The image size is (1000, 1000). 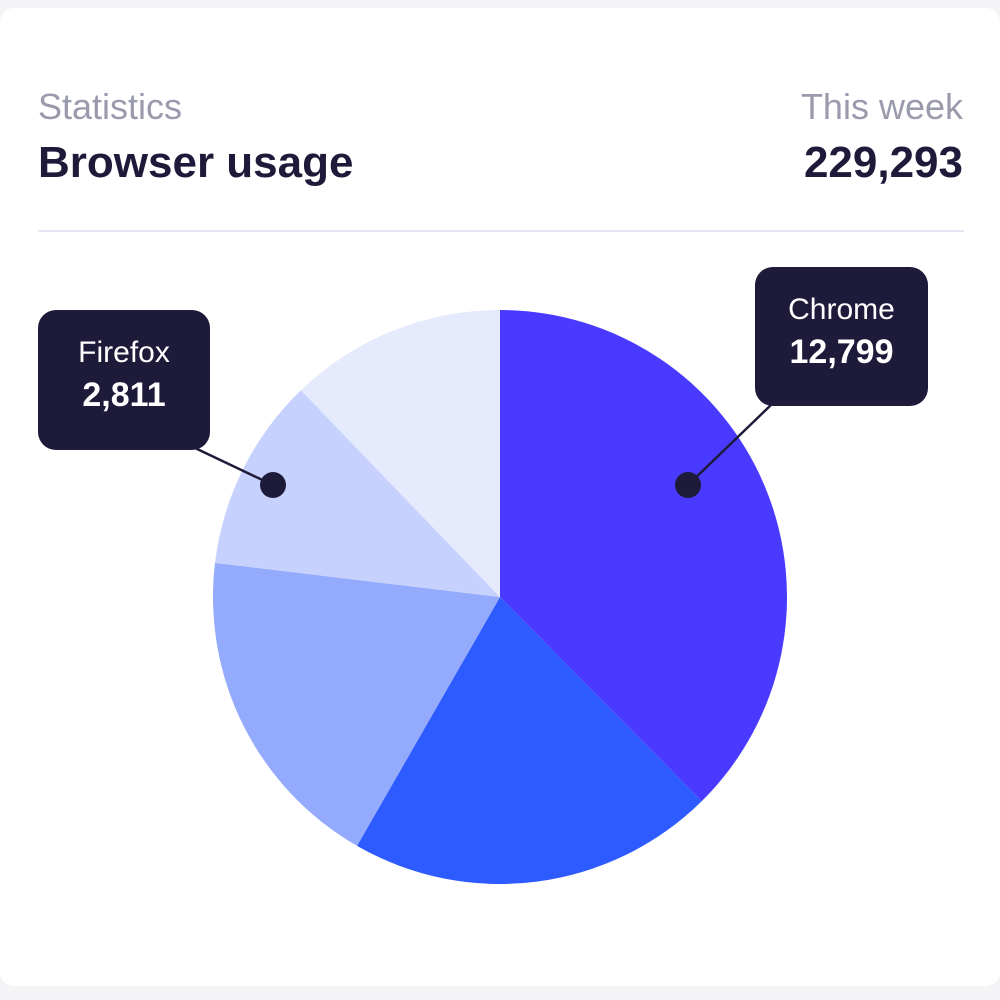 What do you see at coordinates (841, 352) in the screenshot?
I see `tooltip-chrome-value: 12,799` at bounding box center [841, 352].